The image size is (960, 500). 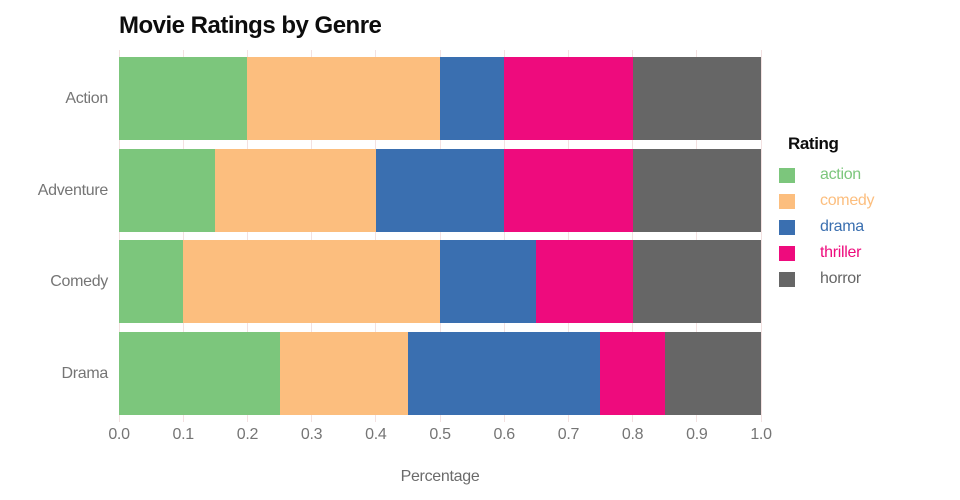 I want to click on bar-segment-action-thriller, so click(x=568, y=98).